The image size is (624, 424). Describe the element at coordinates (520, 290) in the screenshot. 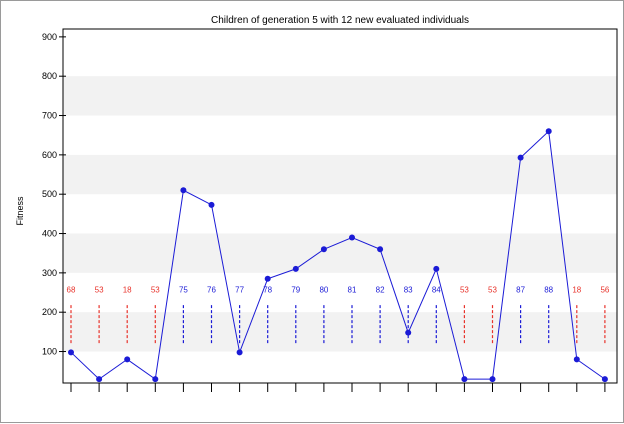

I see `individual-id-label: 87` at that location.